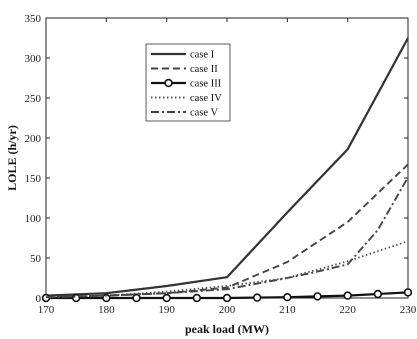 The width and height of the screenshot is (417, 339). Describe the element at coordinates (227, 310) in the screenshot. I see `x-tick-label: 200` at that location.